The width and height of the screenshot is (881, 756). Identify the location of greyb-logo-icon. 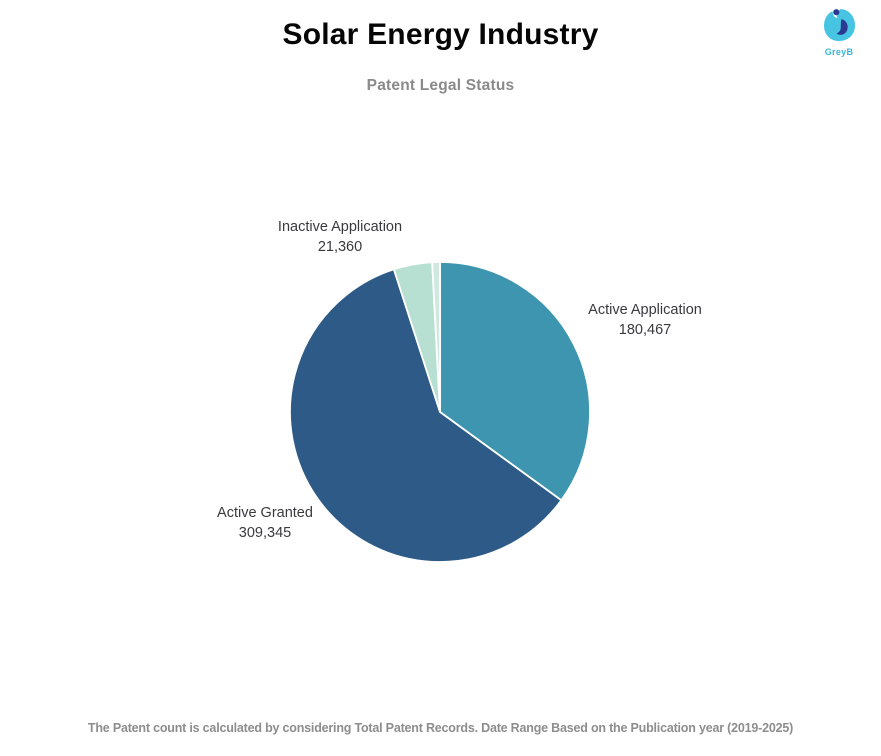
(839, 25).